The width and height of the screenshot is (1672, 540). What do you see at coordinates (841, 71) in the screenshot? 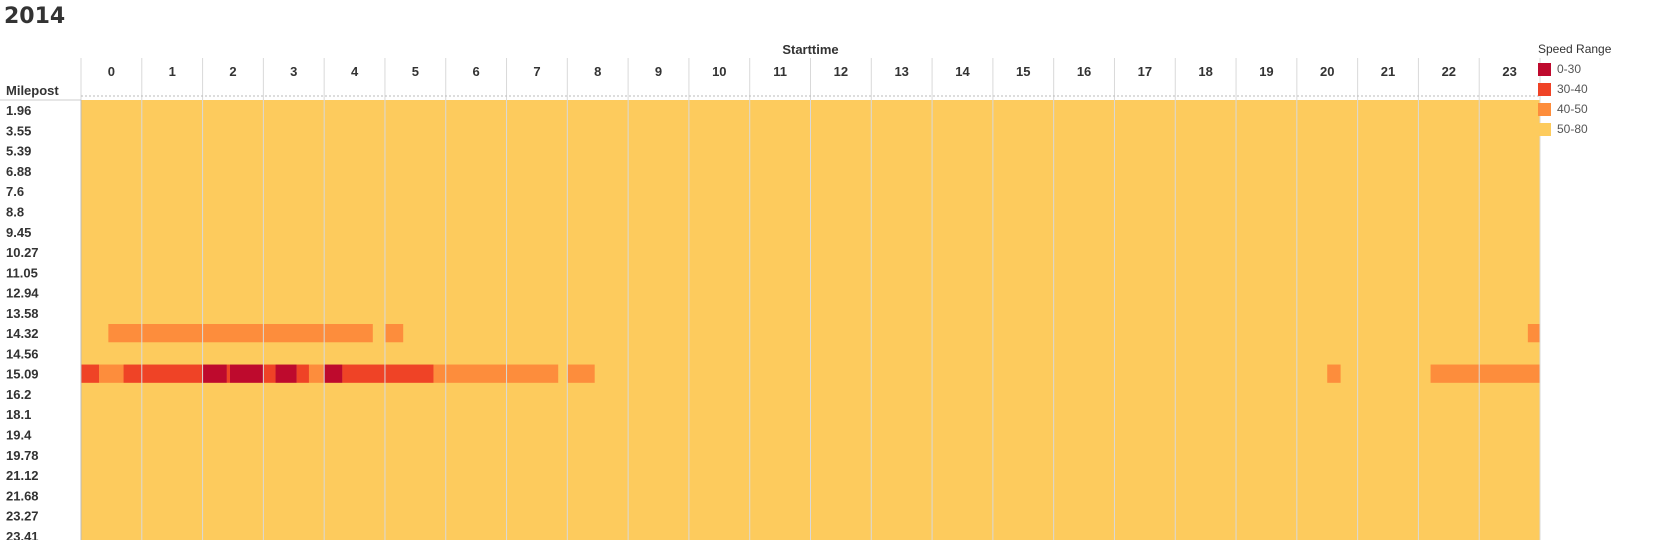
I see `x-tick-label: 12` at bounding box center [841, 71].